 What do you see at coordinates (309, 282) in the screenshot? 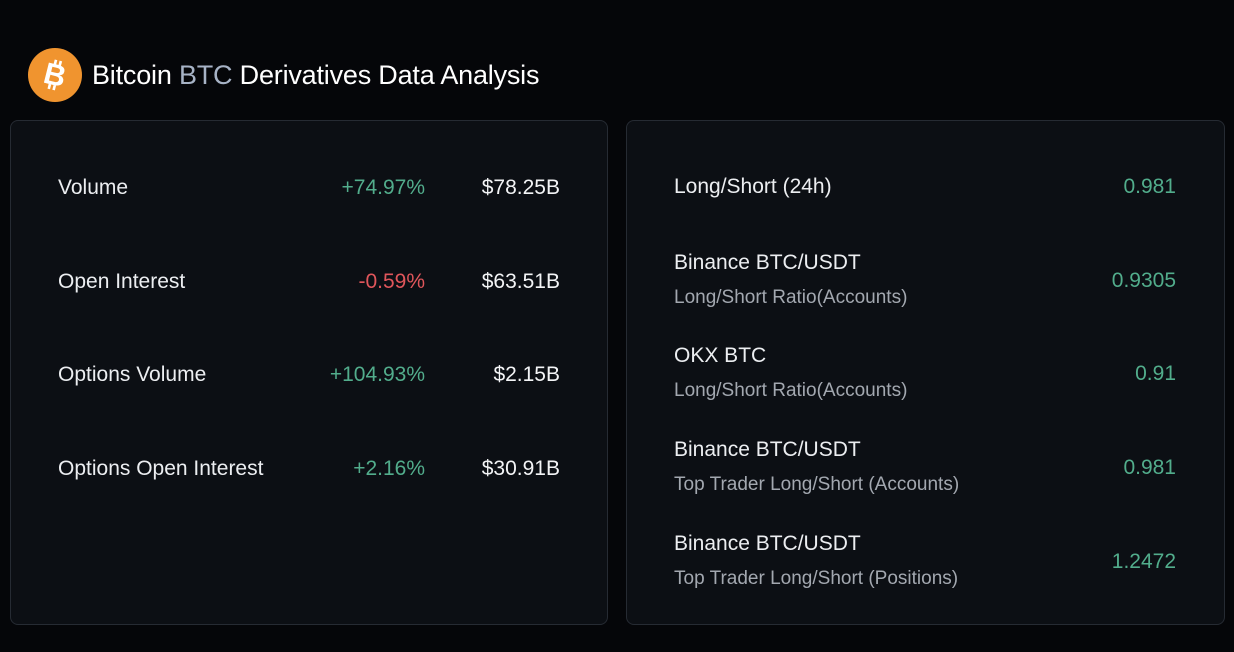
I see `metric-row-open-interest: Open Interest -0.59% $63.51B` at bounding box center [309, 282].